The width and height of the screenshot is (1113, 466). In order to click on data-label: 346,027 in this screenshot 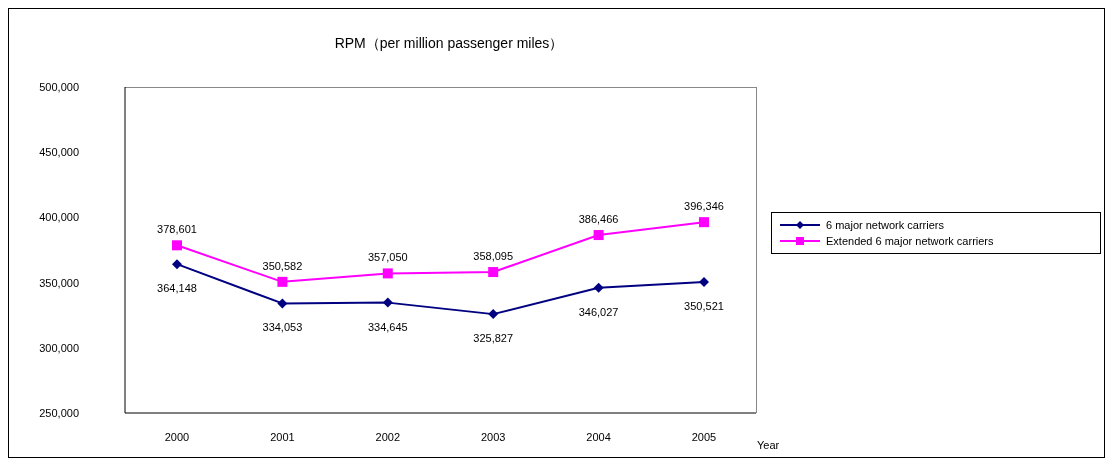, I will do `click(598, 311)`.